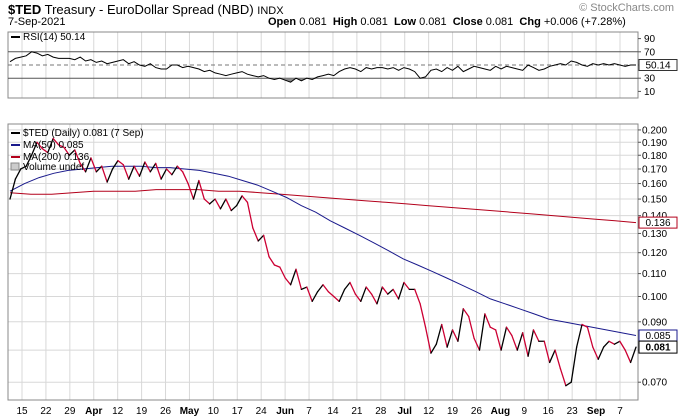 Image resolution: width=682 pixels, height=420 pixels. I want to click on x-tick-label: Sep, so click(596, 411).